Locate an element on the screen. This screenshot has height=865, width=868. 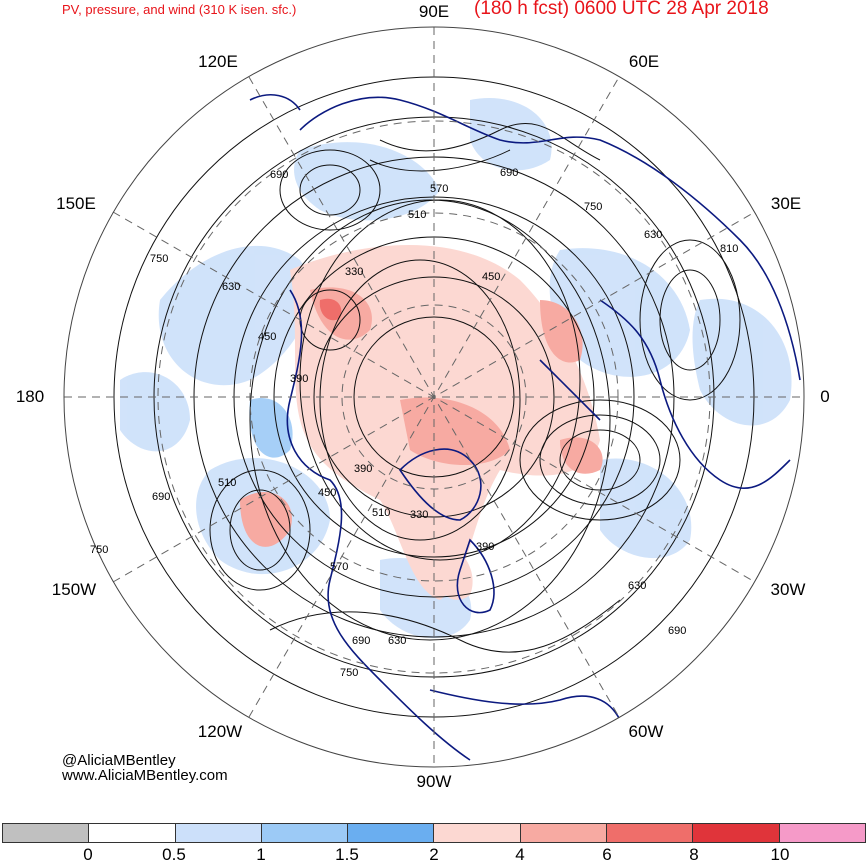
lon-label-120w: 120W is located at coordinates (220, 731).